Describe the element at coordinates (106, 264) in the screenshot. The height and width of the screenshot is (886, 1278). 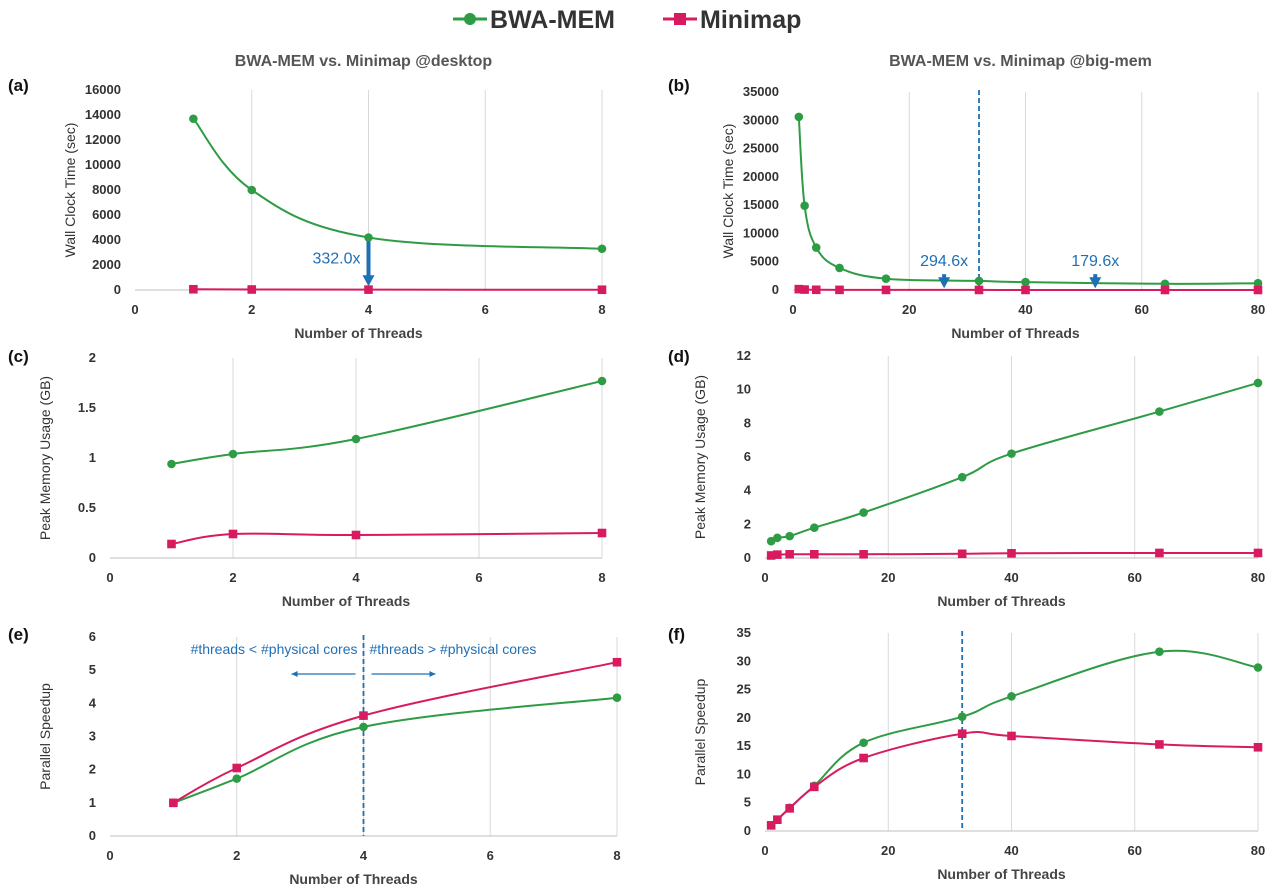
I see `y-tick-label: 2000` at that location.